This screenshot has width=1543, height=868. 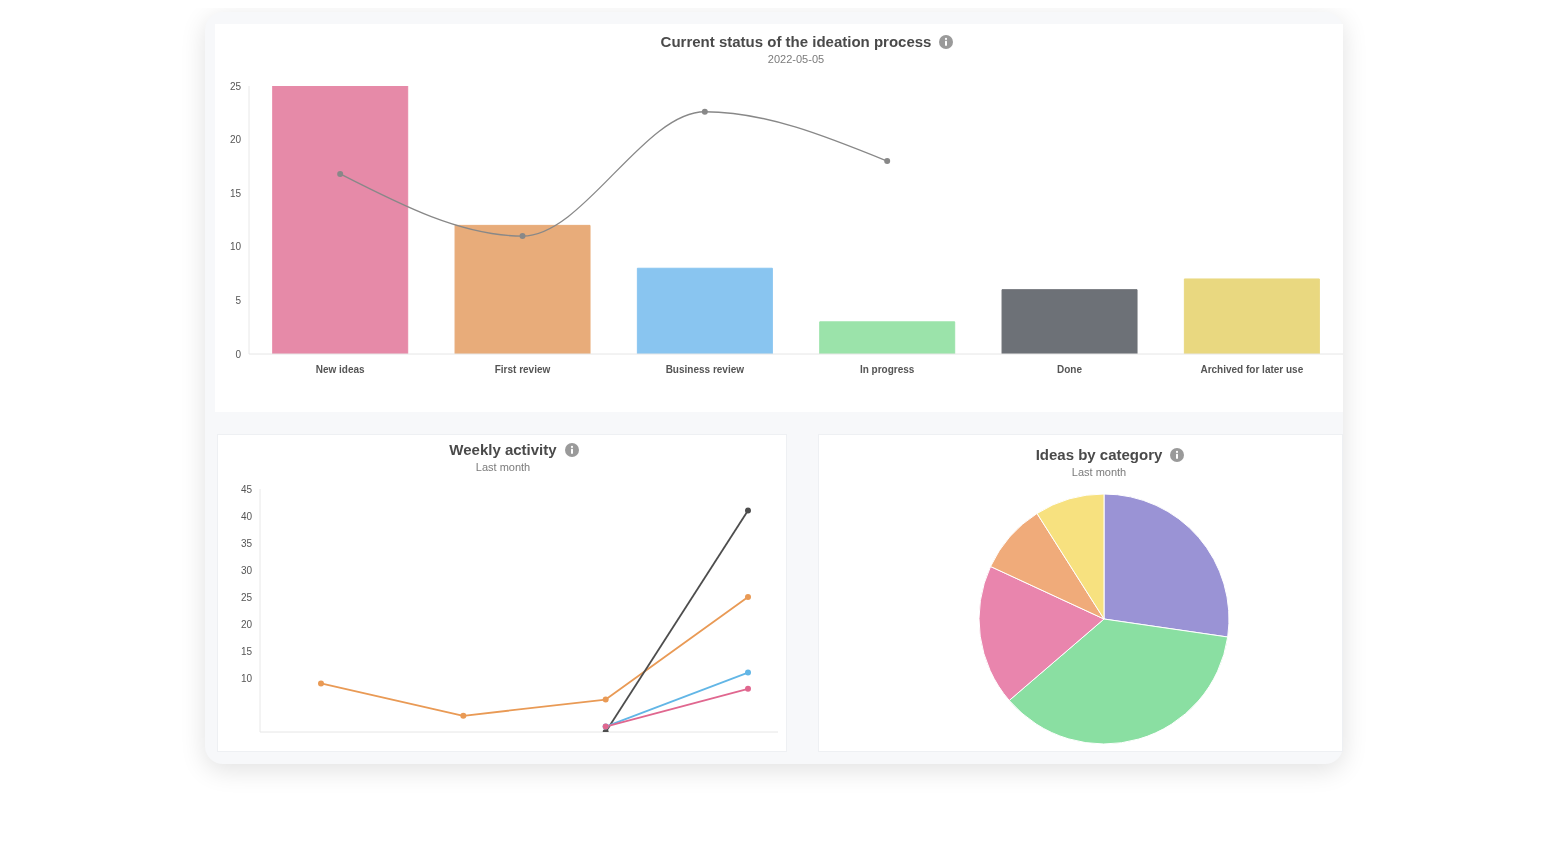 What do you see at coordinates (1252, 370) in the screenshot?
I see `x-tick-label: Archived for later use` at bounding box center [1252, 370].